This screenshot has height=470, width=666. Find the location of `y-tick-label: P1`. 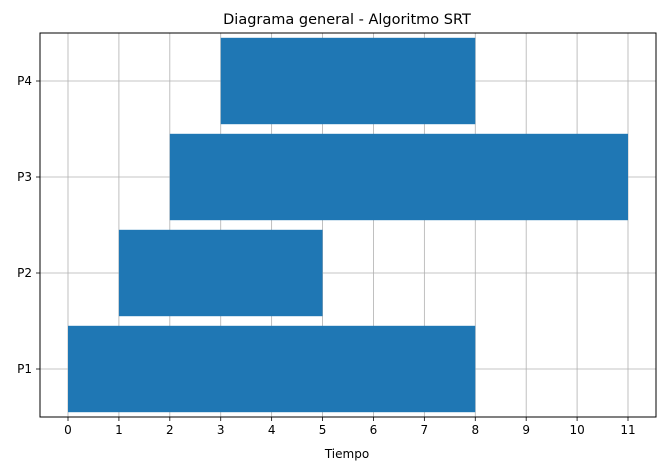

y-tick-label: P1 is located at coordinates (24, 369).